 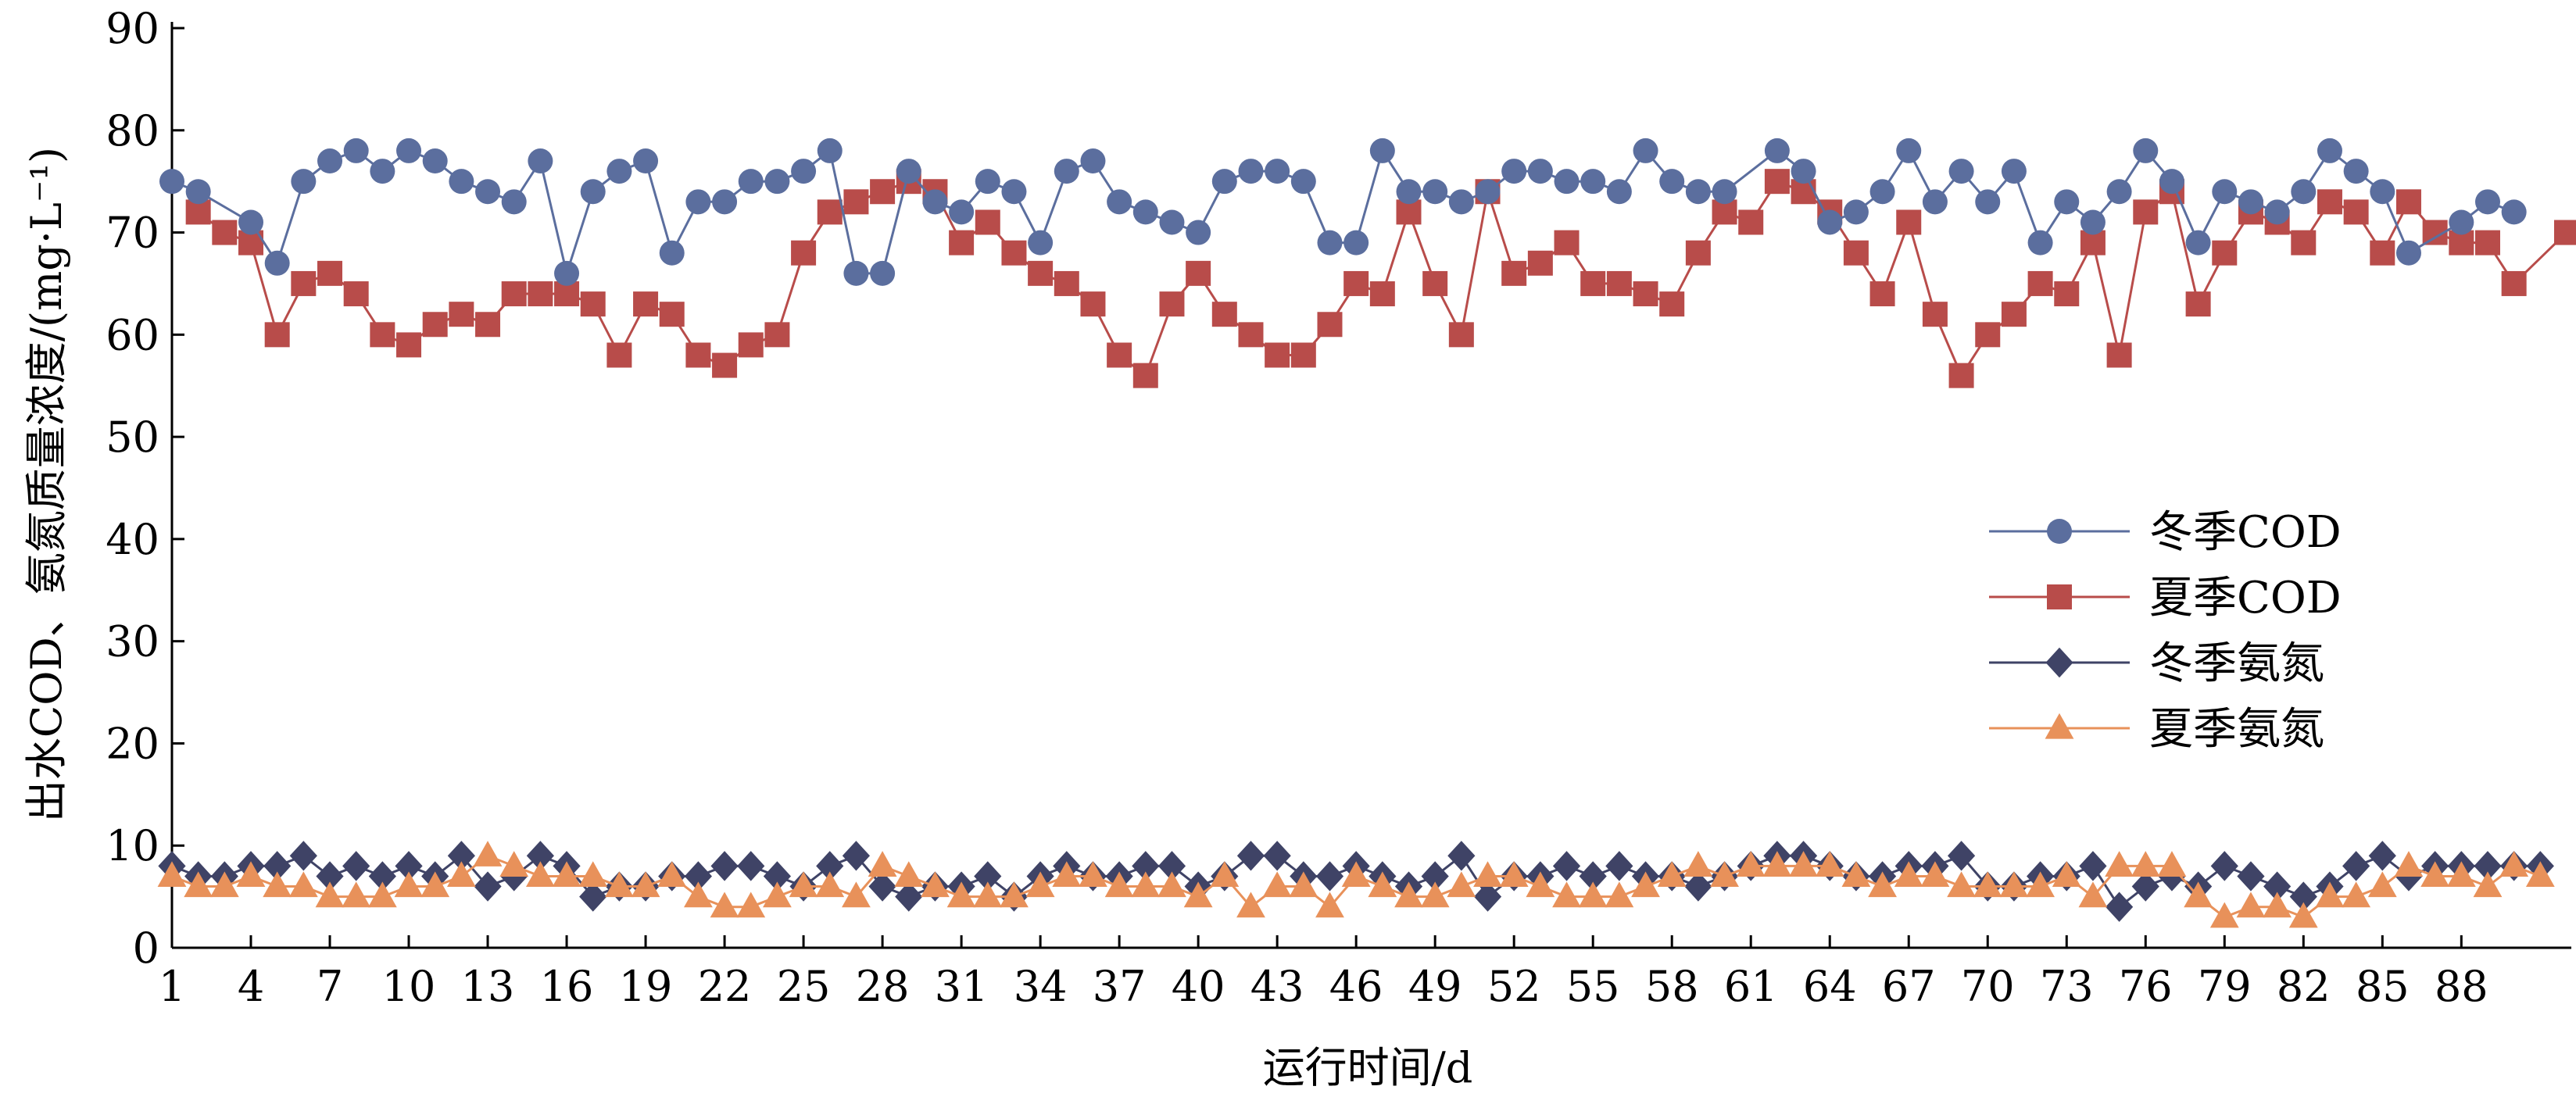 What do you see at coordinates (2165, 598) in the screenshot?
I see `legend-entry: 夏季COD` at bounding box center [2165, 598].